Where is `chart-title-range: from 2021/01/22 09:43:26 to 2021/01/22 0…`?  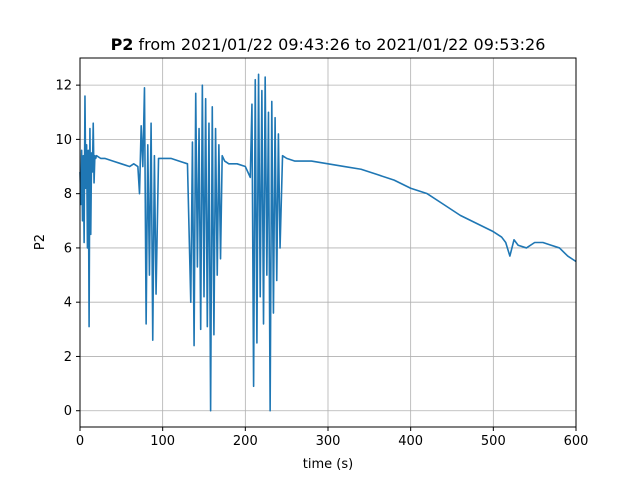
chart-title-range: from 2021/01/22 09:43:26 to 2021/01/22 0… is located at coordinates (339, 44).